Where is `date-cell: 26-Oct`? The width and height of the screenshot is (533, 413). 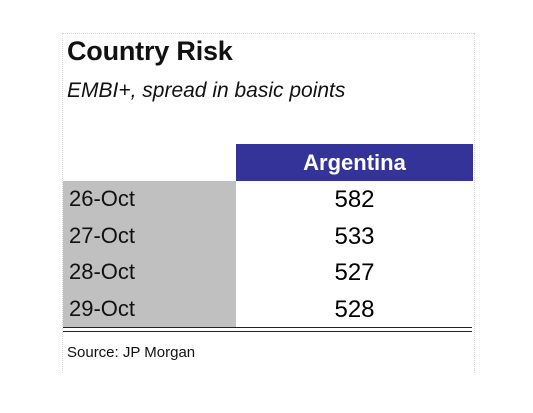
date-cell: 26-Oct is located at coordinates (149, 199).